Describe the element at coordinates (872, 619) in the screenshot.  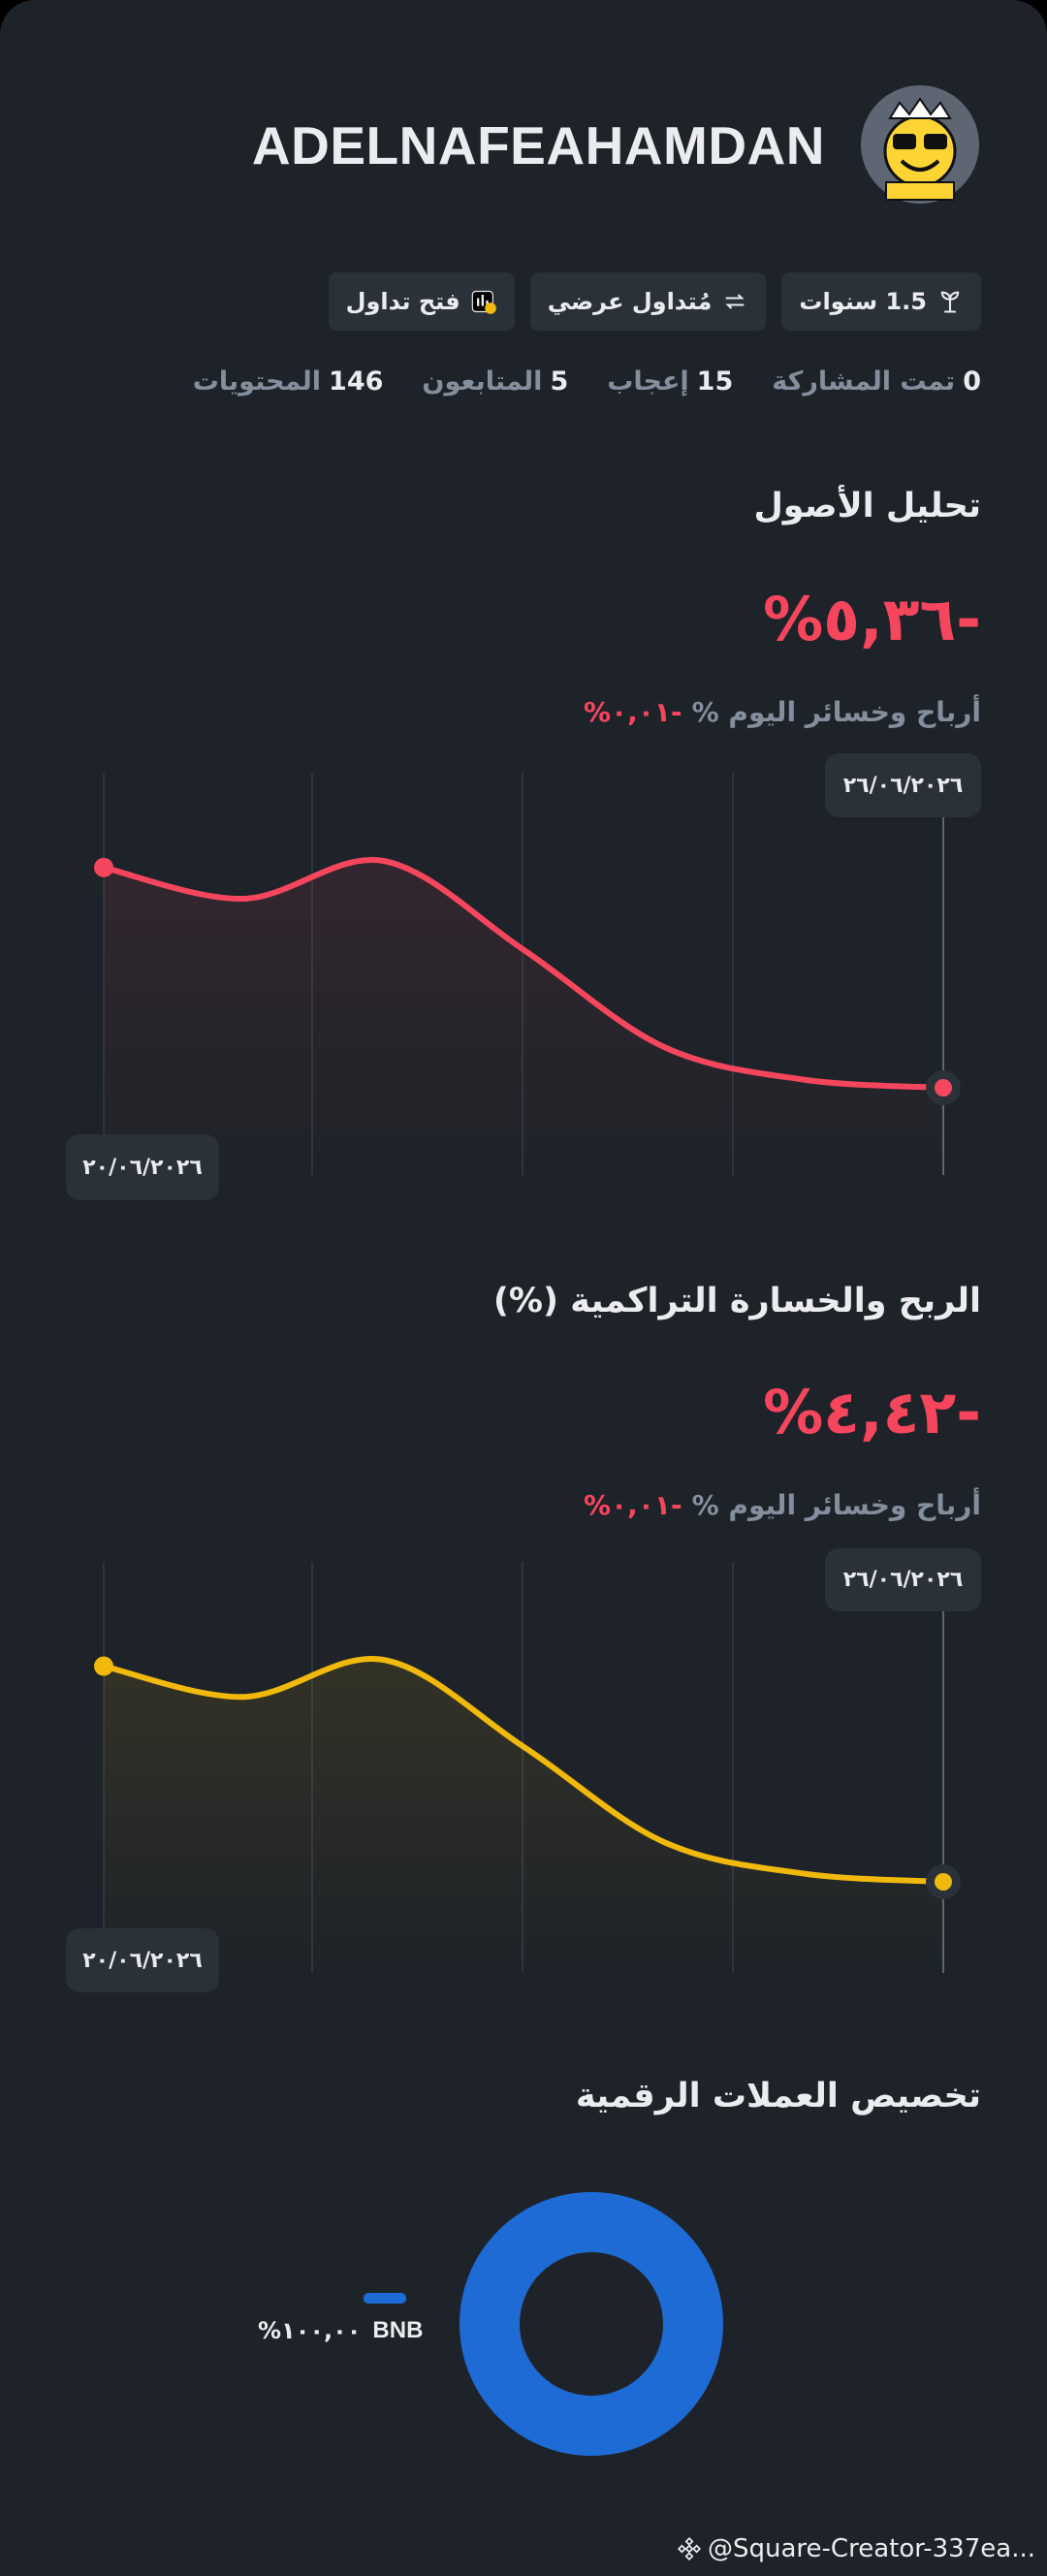
I see `pnl-value: %٥,٣٦-` at that location.